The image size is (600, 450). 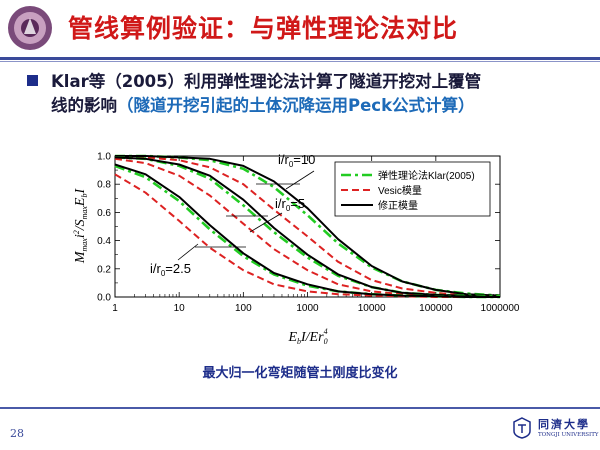 I want to click on annotation-ir-10: i/r0=10, so click(x=285, y=171).